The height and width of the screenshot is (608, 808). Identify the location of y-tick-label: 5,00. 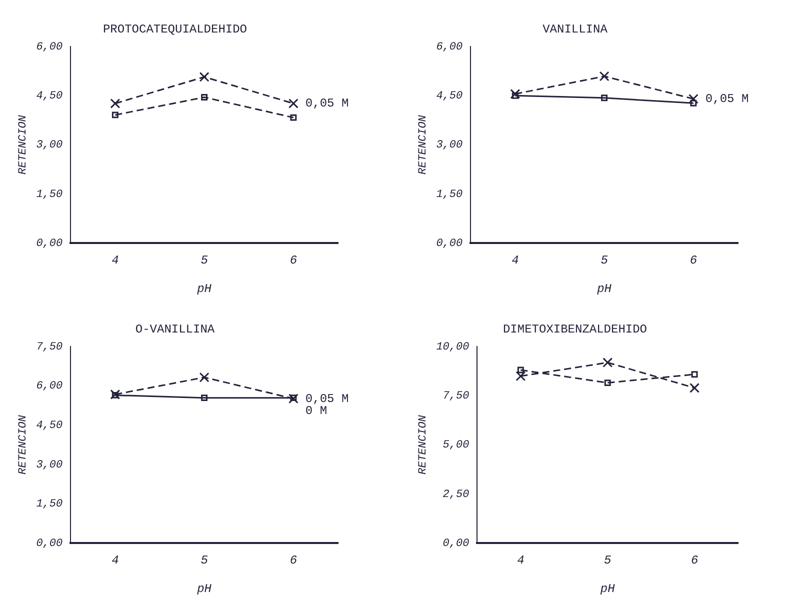
(456, 446).